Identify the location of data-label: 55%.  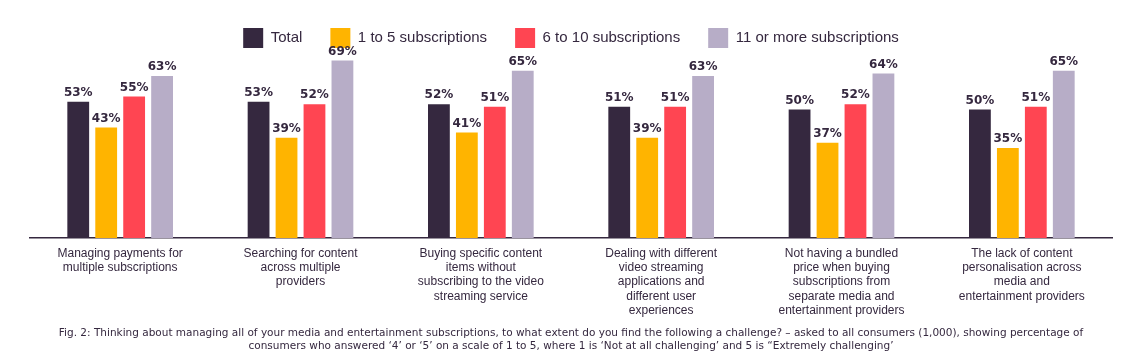
(134, 86).